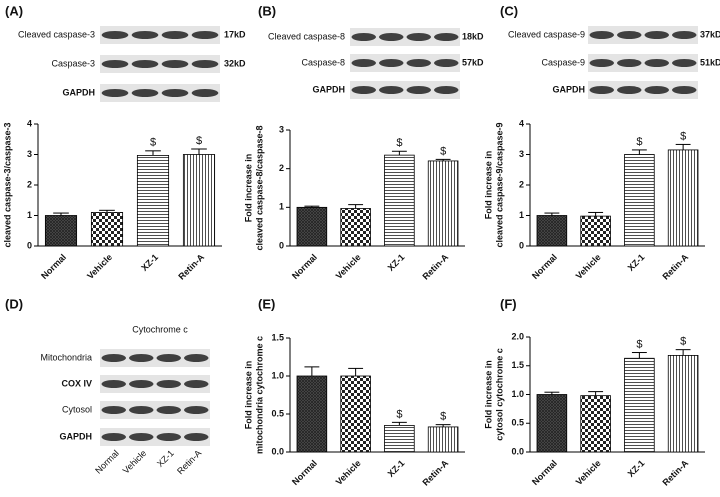  Describe the element at coordinates (7, 184) in the screenshot. I see `y-axis-label: cleaved caspase-3/caspase-3` at that location.